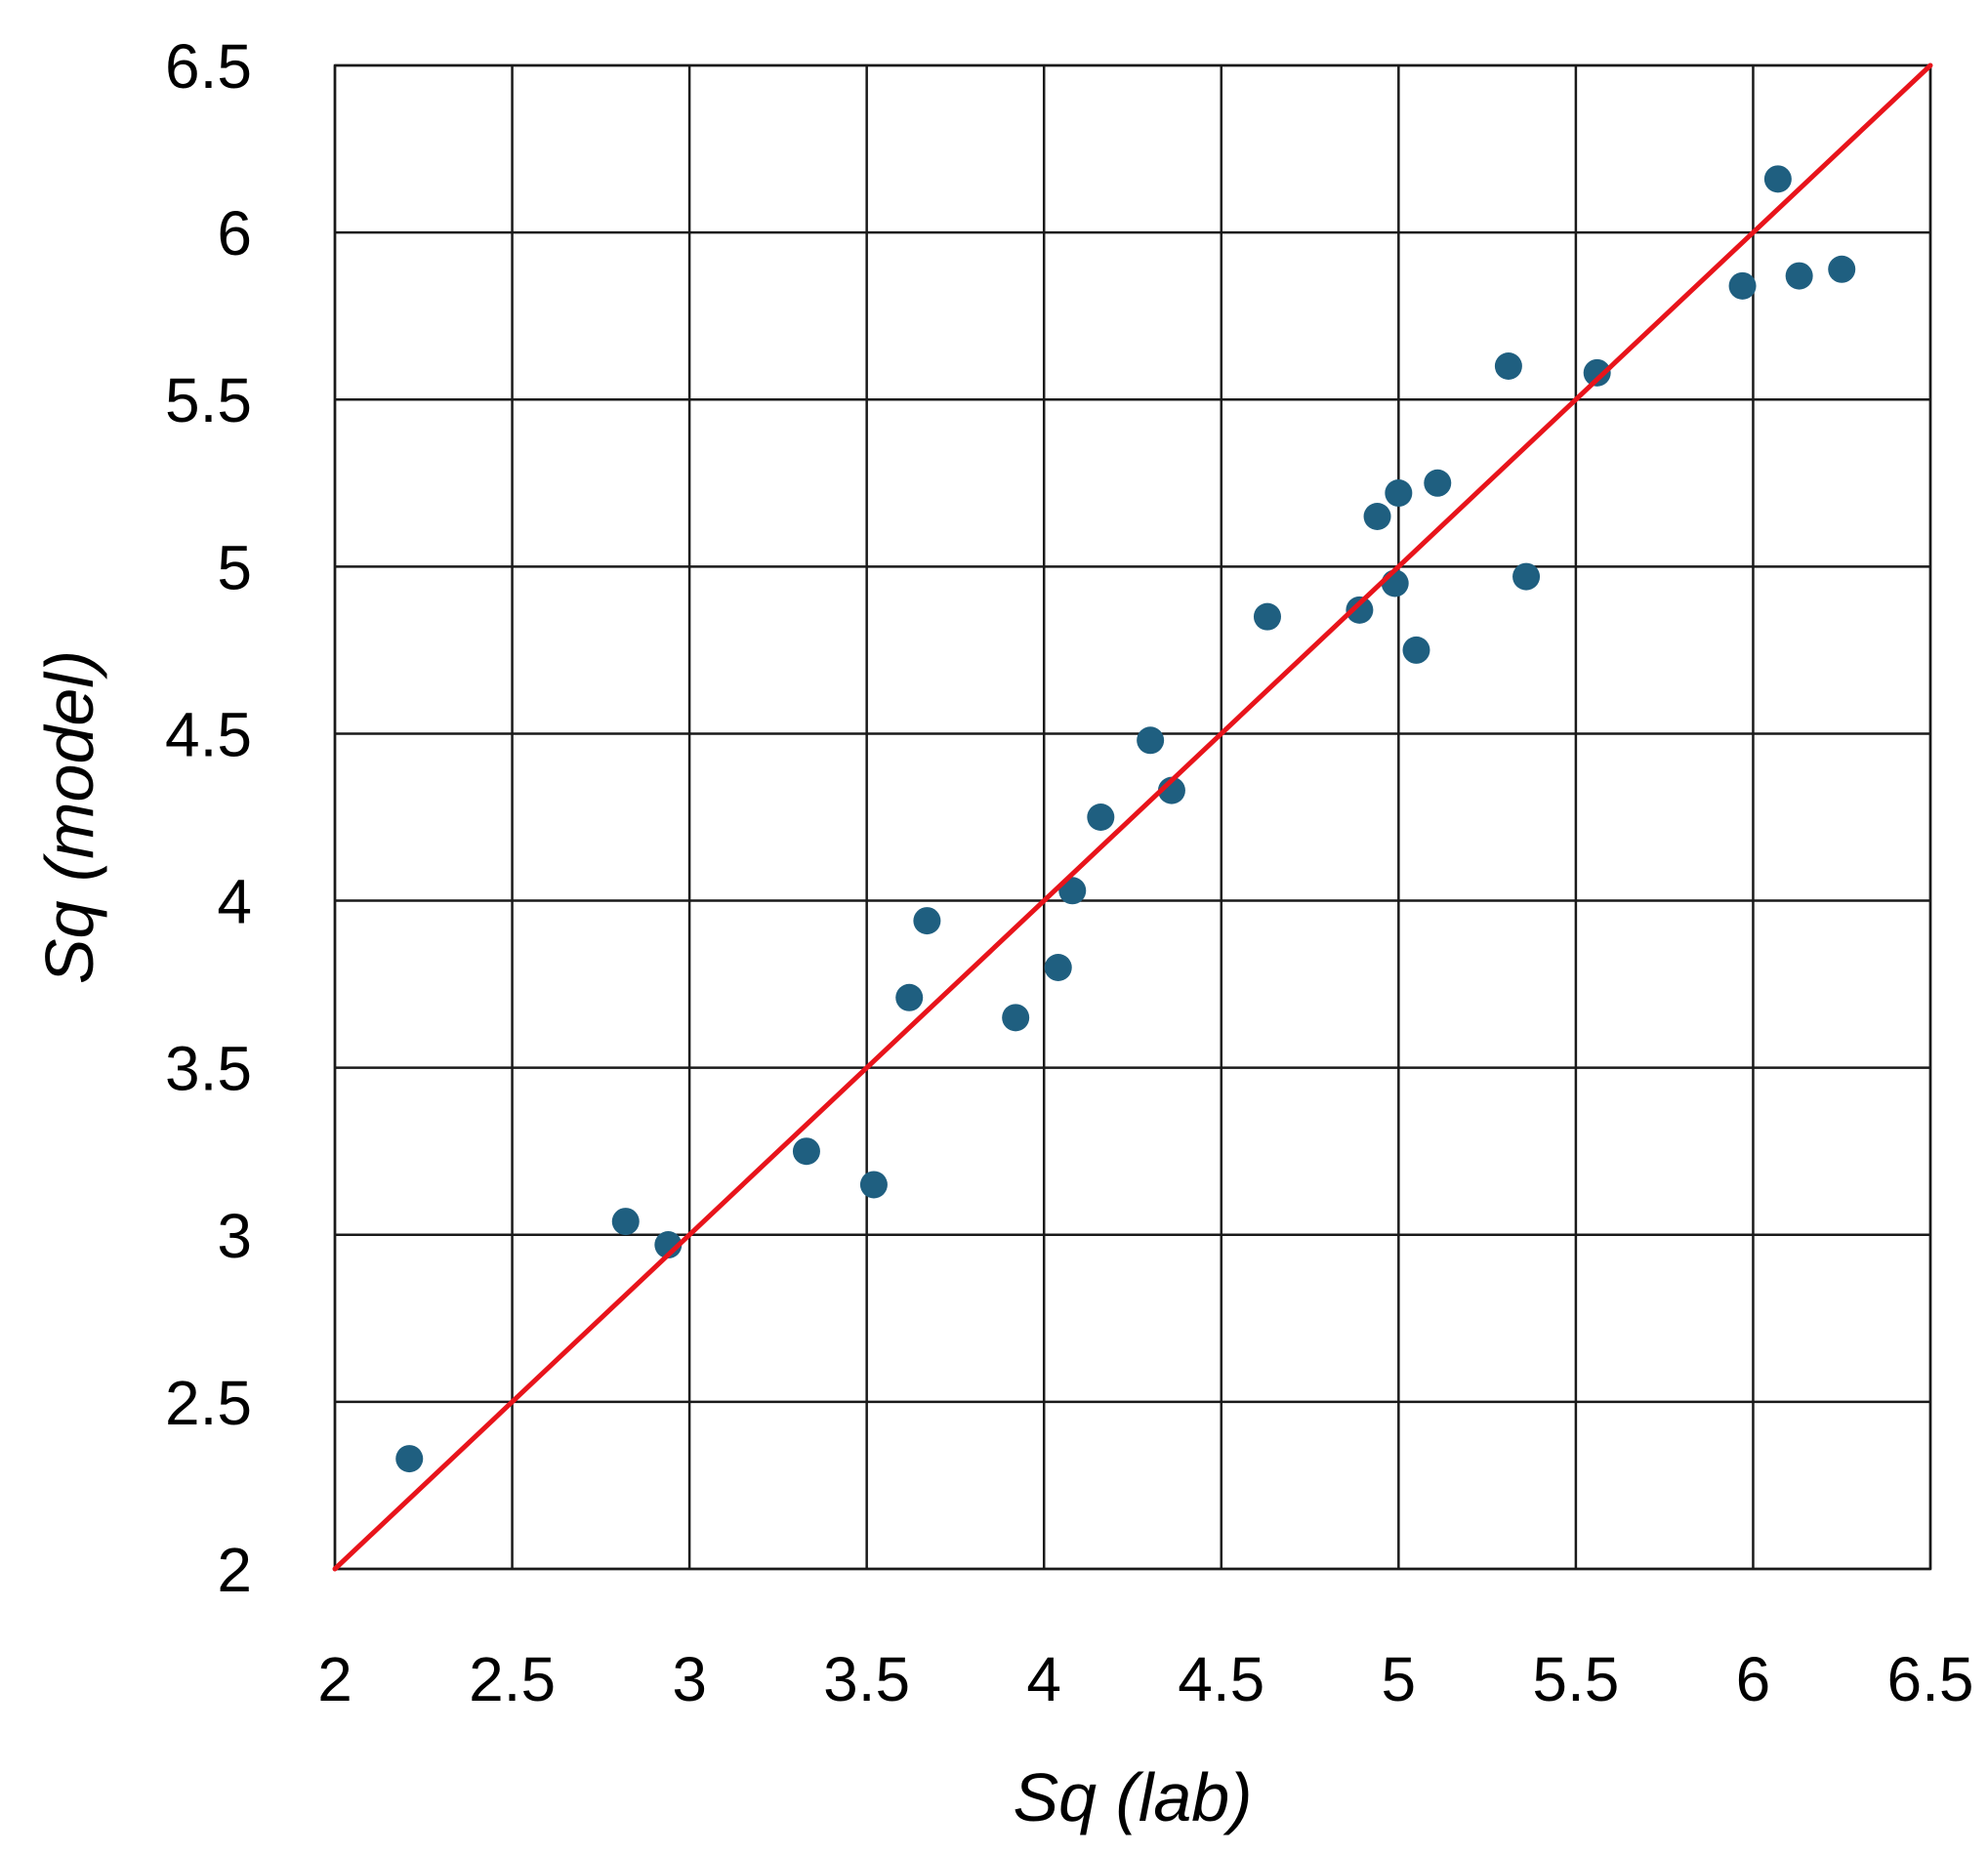 Image resolution: width=1988 pixels, height=1854 pixels. Describe the element at coordinates (1753, 1679) in the screenshot. I see `x-tick-label: 6` at that location.